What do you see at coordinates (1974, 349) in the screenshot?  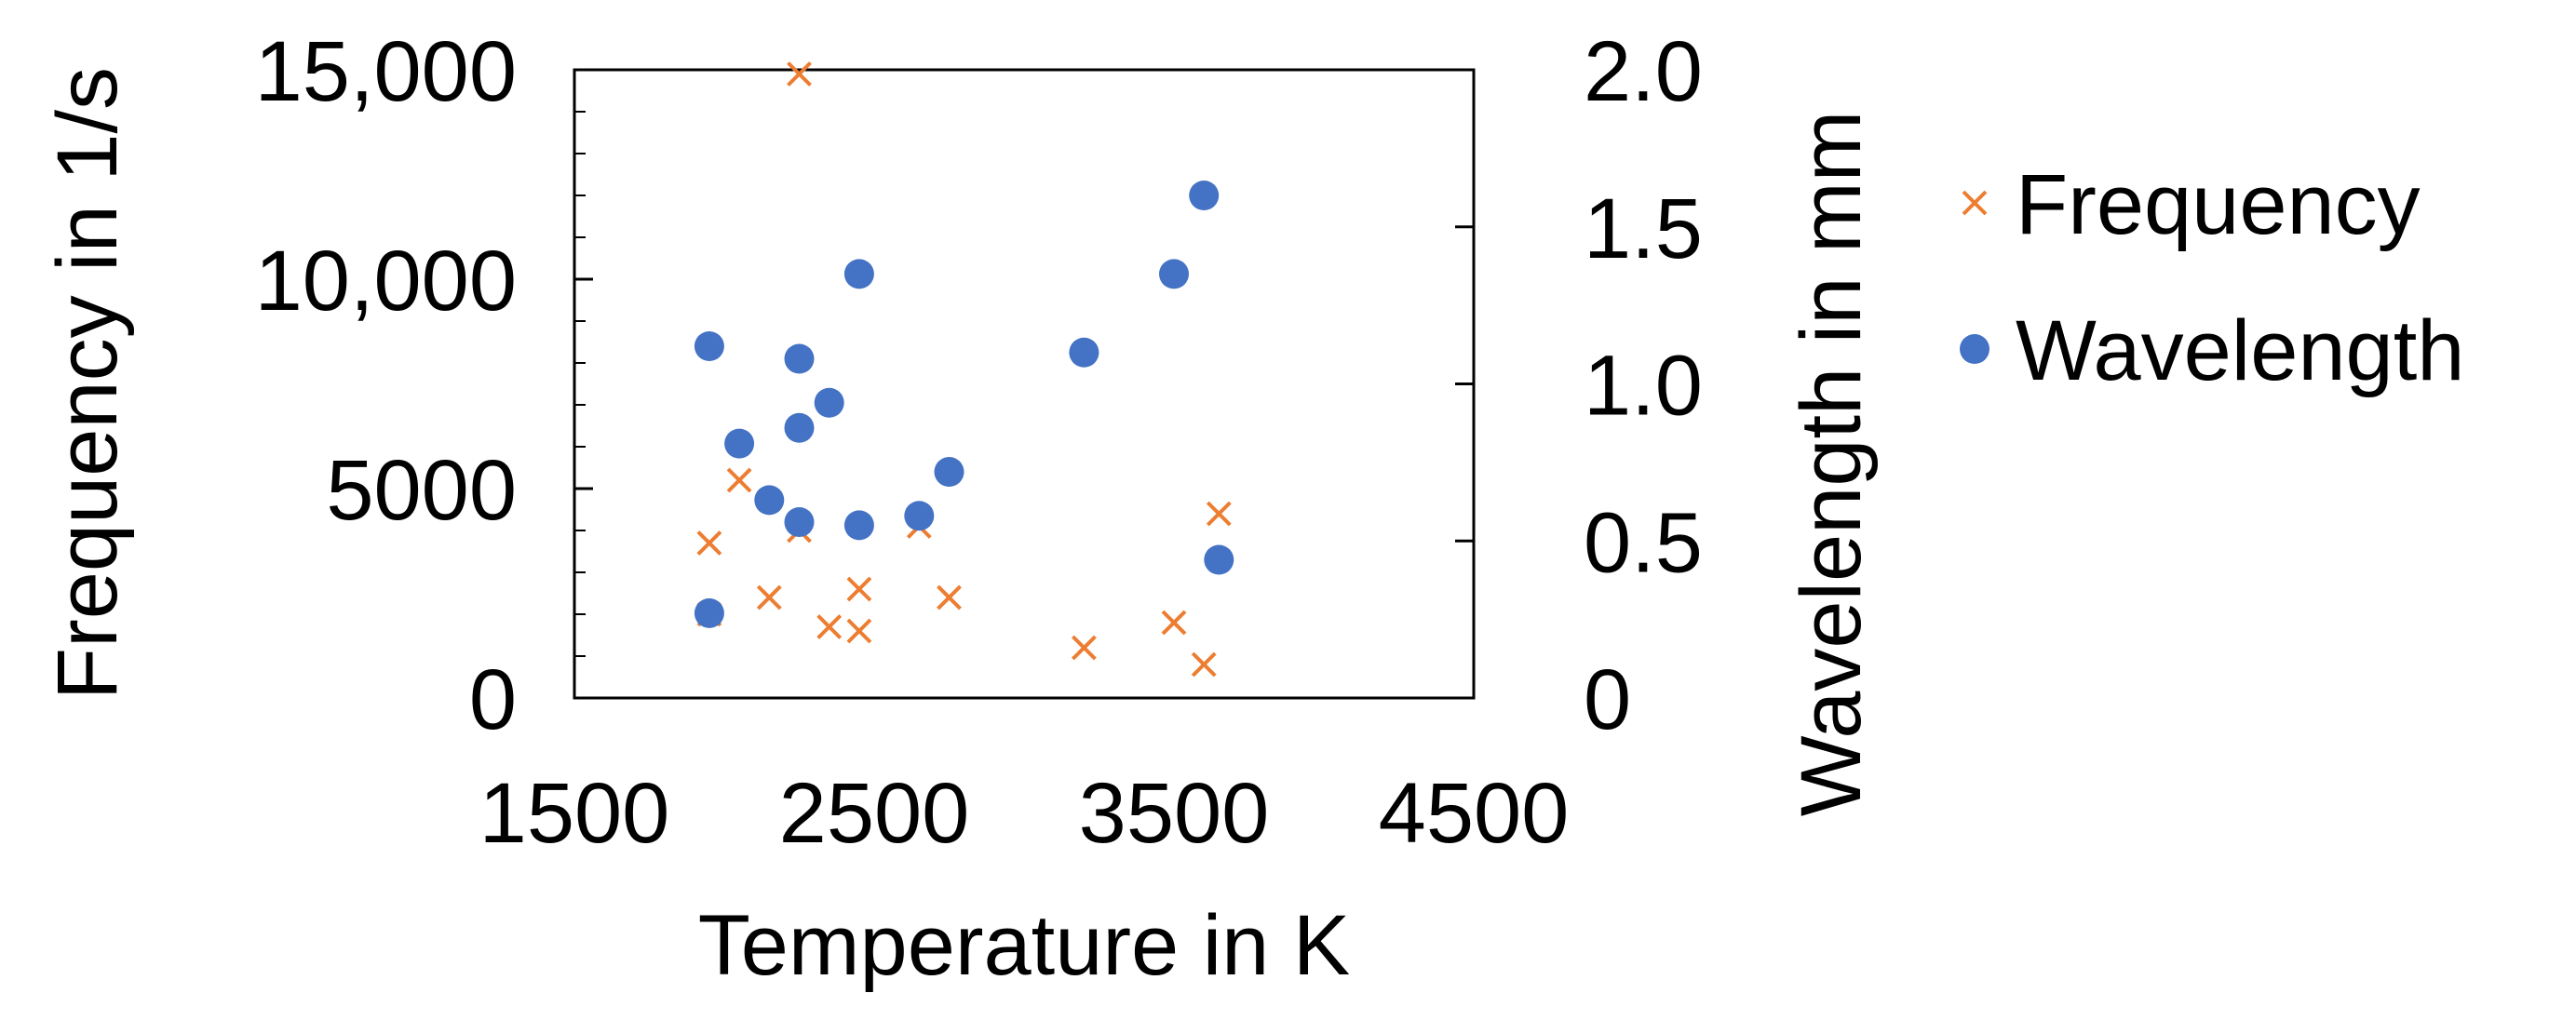 I see `legend-wavelength-marker` at bounding box center [1974, 349].